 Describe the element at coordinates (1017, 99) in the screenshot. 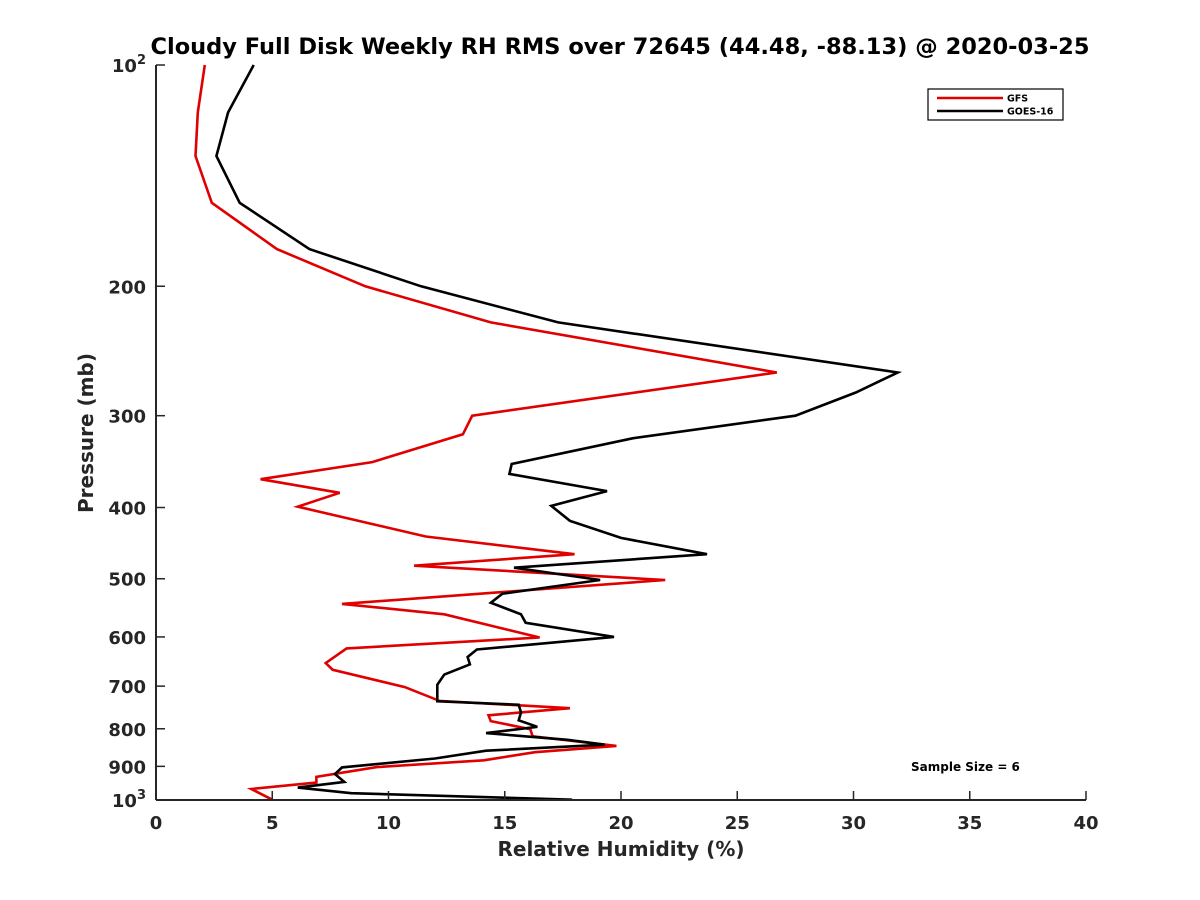

I see `legend-label-gfs: GFS` at that location.